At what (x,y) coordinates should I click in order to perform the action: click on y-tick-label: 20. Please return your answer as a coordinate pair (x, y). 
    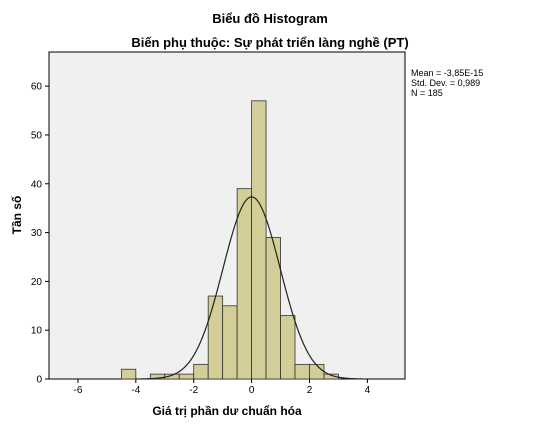
    Looking at the image, I should click on (37, 282).